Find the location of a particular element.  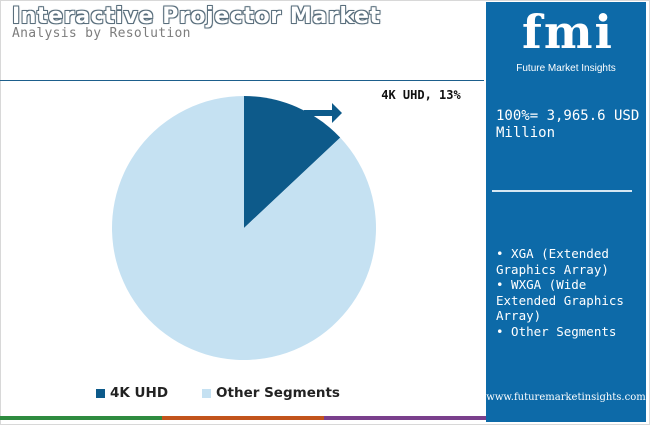

website-link: www.futuremarketinsights.com is located at coordinates (566, 397).